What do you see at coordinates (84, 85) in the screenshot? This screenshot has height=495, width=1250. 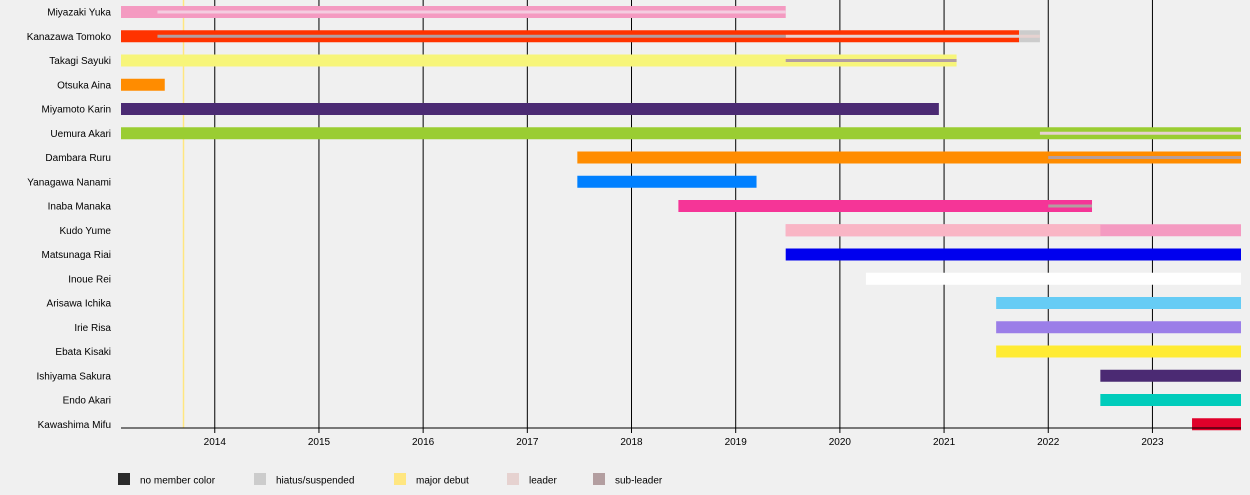 I see `member-name-label: Otsuka Aina` at bounding box center [84, 85].